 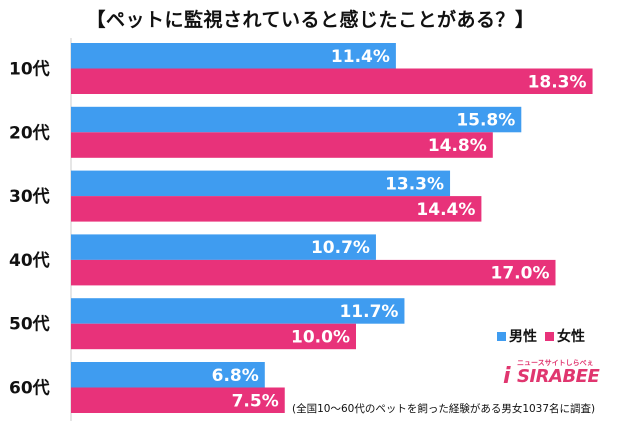 I want to click on logo-tagline: ニュースサイトしらべぇ, so click(x=555, y=363).